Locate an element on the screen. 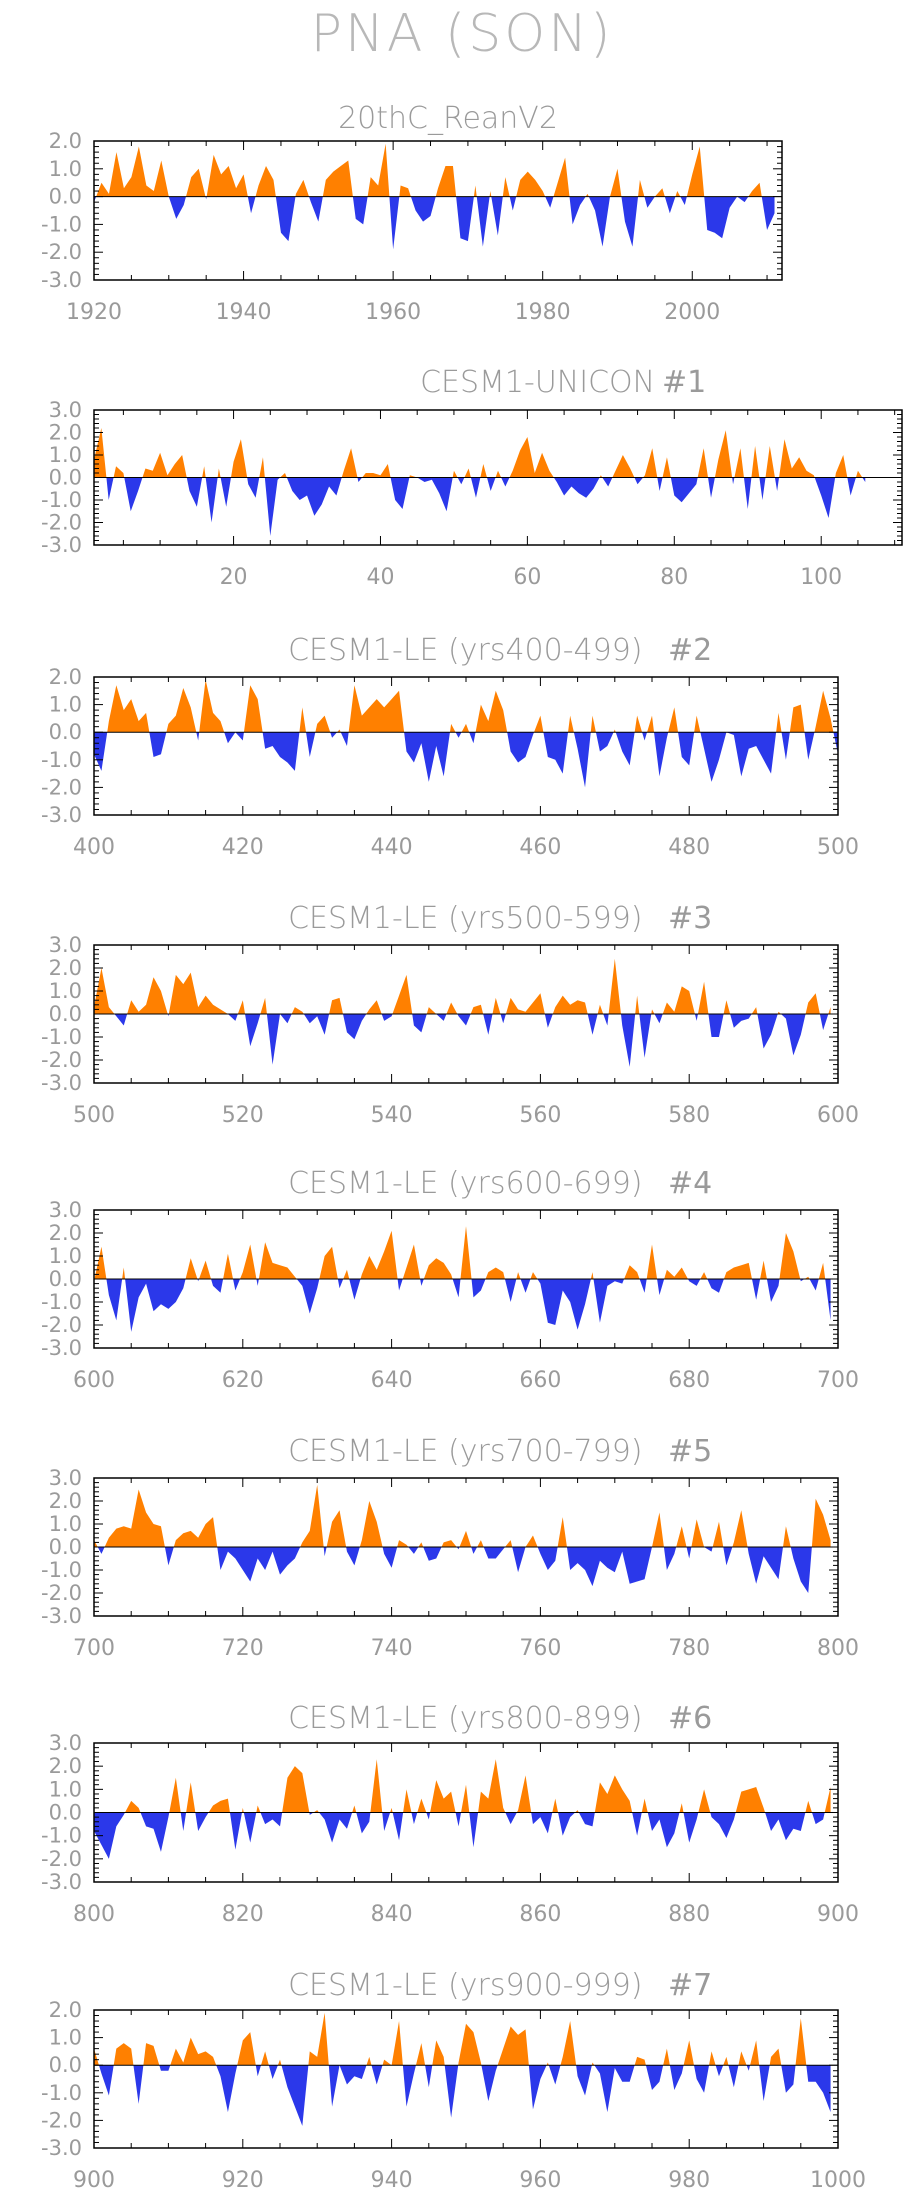 This screenshot has height=2192, width=924. run-label: #5 is located at coordinates (690, 1451).